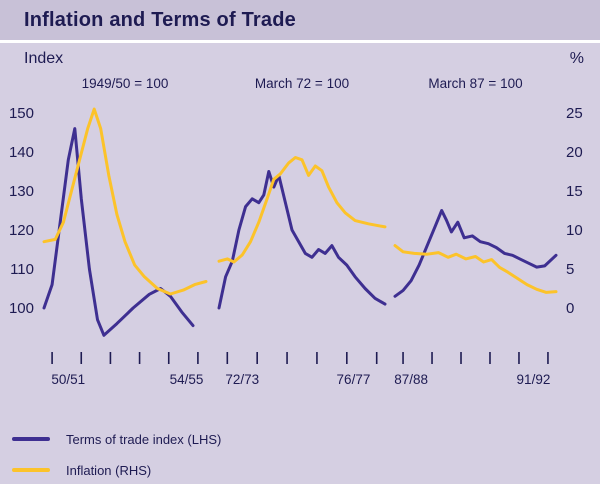 The width and height of the screenshot is (600, 484). Describe the element at coordinates (31, 470) in the screenshot. I see `legend-swatch-inflation-icon` at that location.